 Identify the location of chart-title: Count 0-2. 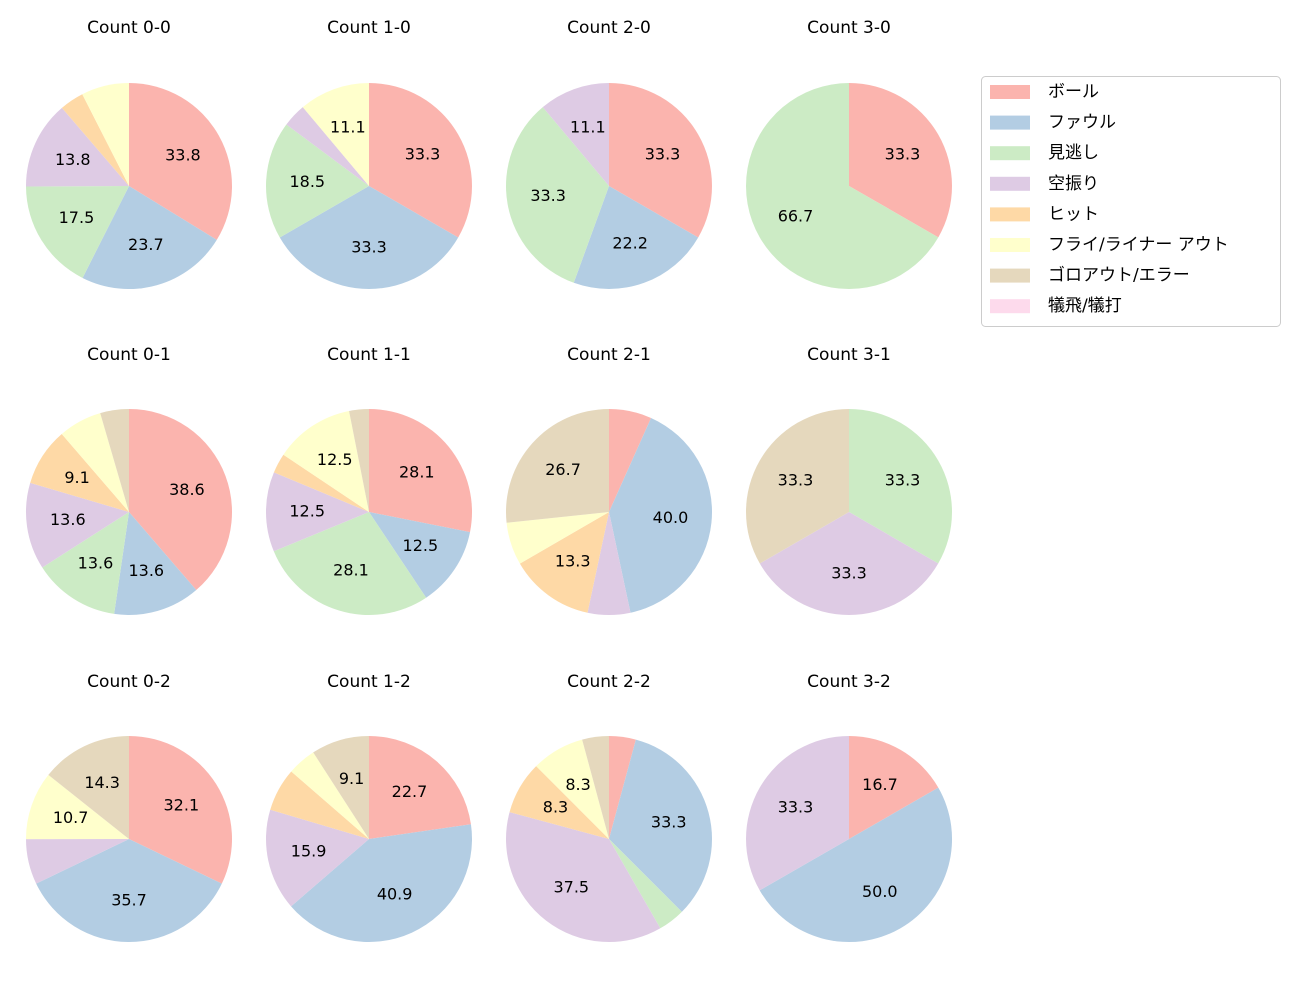
(129, 682).